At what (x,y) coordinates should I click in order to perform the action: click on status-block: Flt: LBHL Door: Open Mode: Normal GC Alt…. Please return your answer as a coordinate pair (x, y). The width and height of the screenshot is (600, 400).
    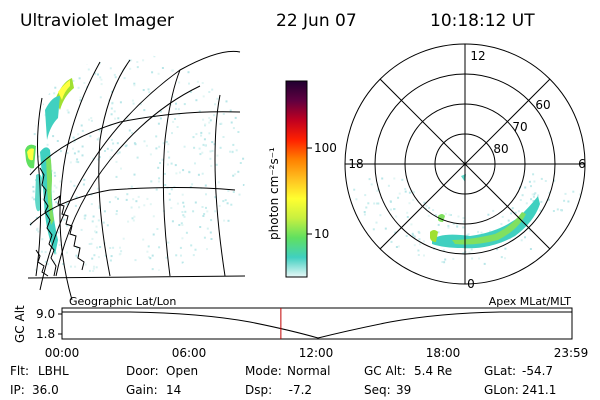
    Looking at the image, I should click on (283, 380).